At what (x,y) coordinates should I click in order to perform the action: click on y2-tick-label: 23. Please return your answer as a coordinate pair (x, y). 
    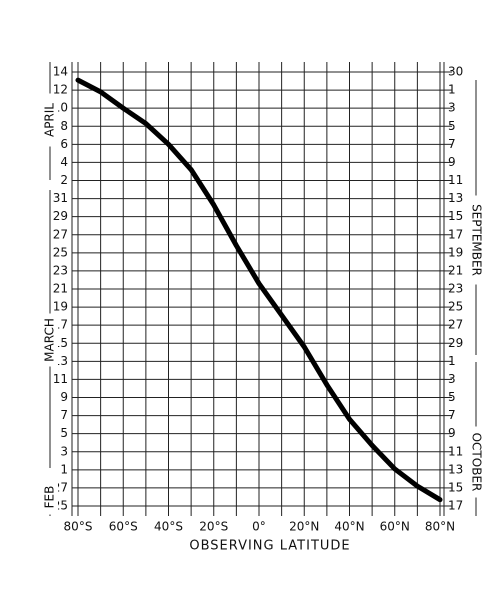
    Looking at the image, I should click on (455, 289).